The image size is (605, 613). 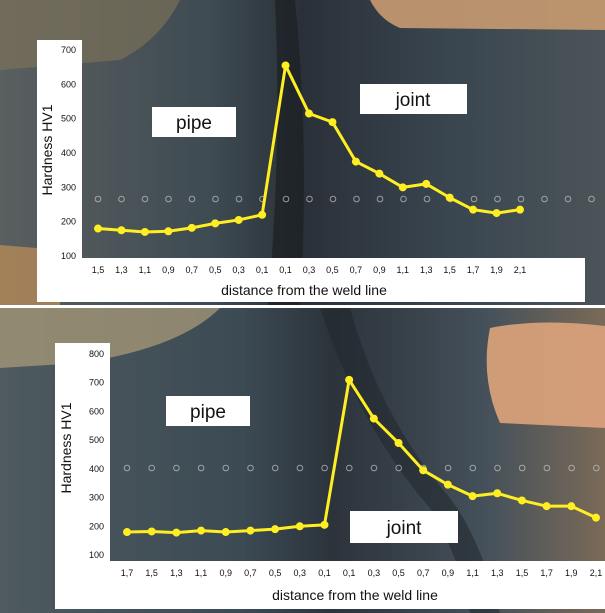 I want to click on region-box-pipe-a, so click(x=194, y=122).